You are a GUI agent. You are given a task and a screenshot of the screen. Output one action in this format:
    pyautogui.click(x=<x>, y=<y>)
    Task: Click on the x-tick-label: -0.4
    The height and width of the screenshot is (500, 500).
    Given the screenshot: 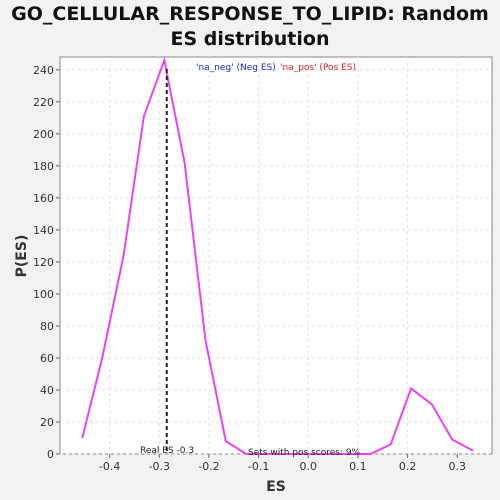 What is the action you would take?
    pyautogui.click(x=109, y=466)
    